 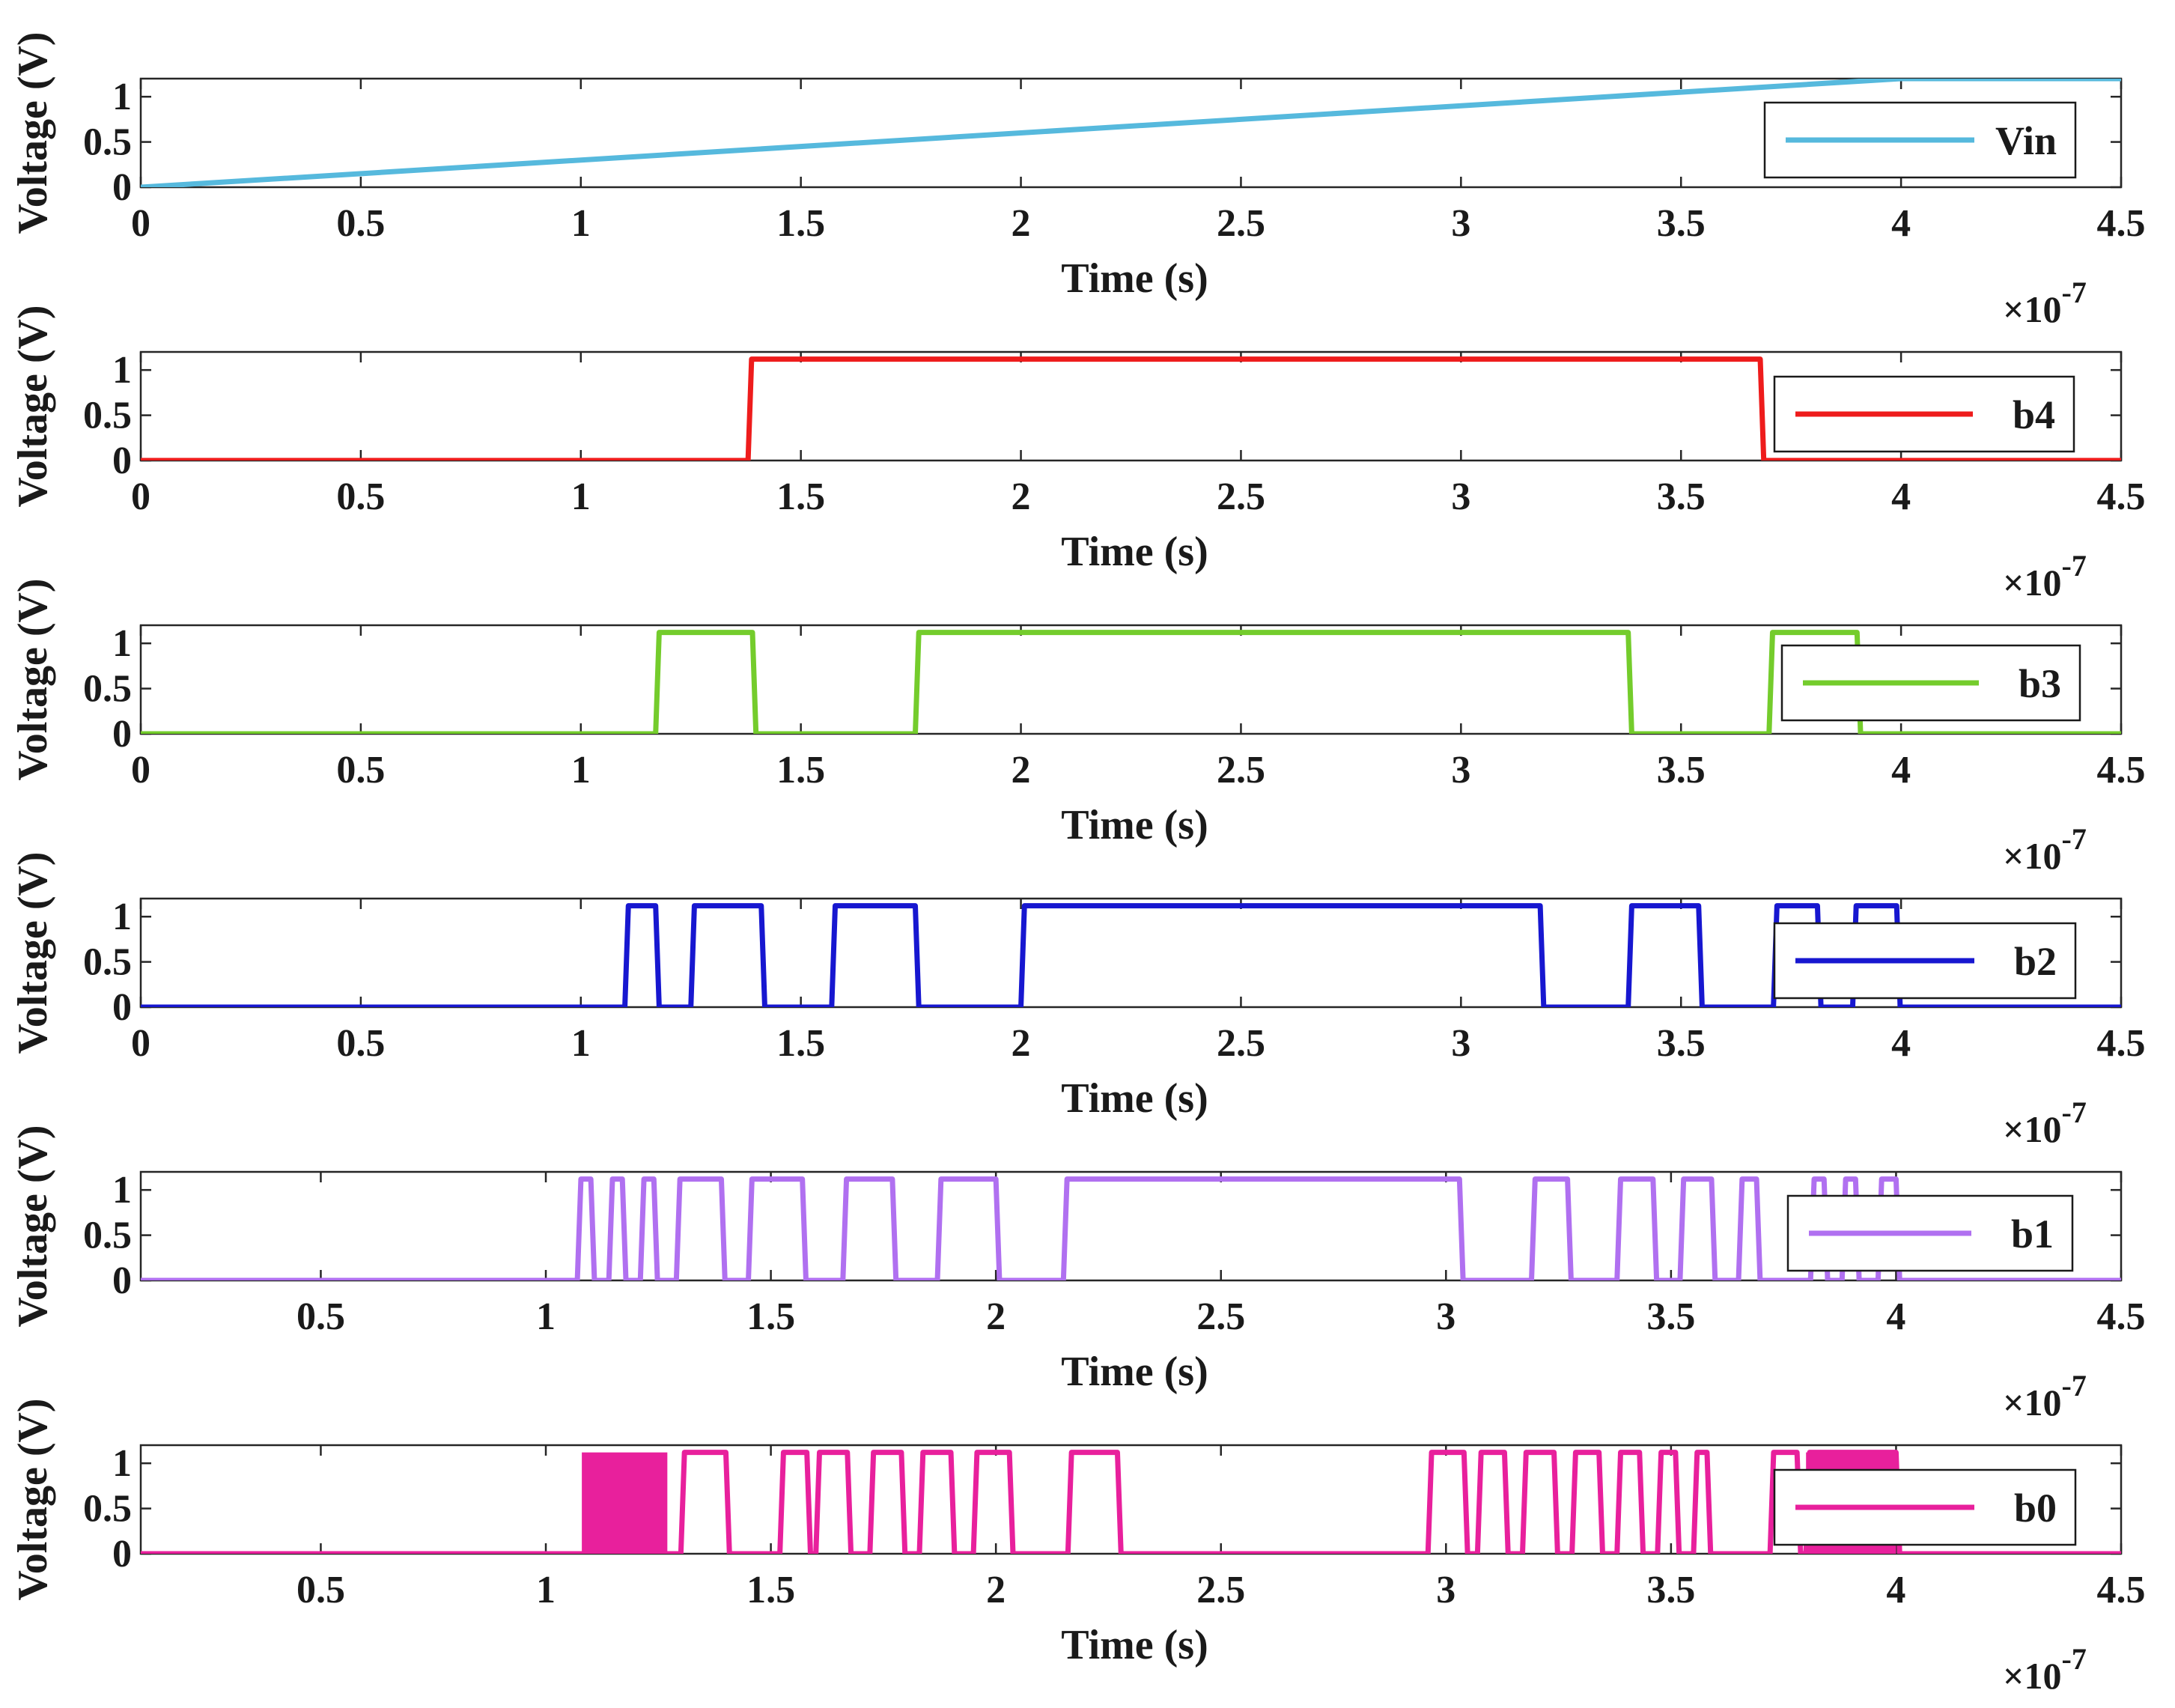 I want to click on x-tick-label: 4.5, so click(x=2121, y=1316).